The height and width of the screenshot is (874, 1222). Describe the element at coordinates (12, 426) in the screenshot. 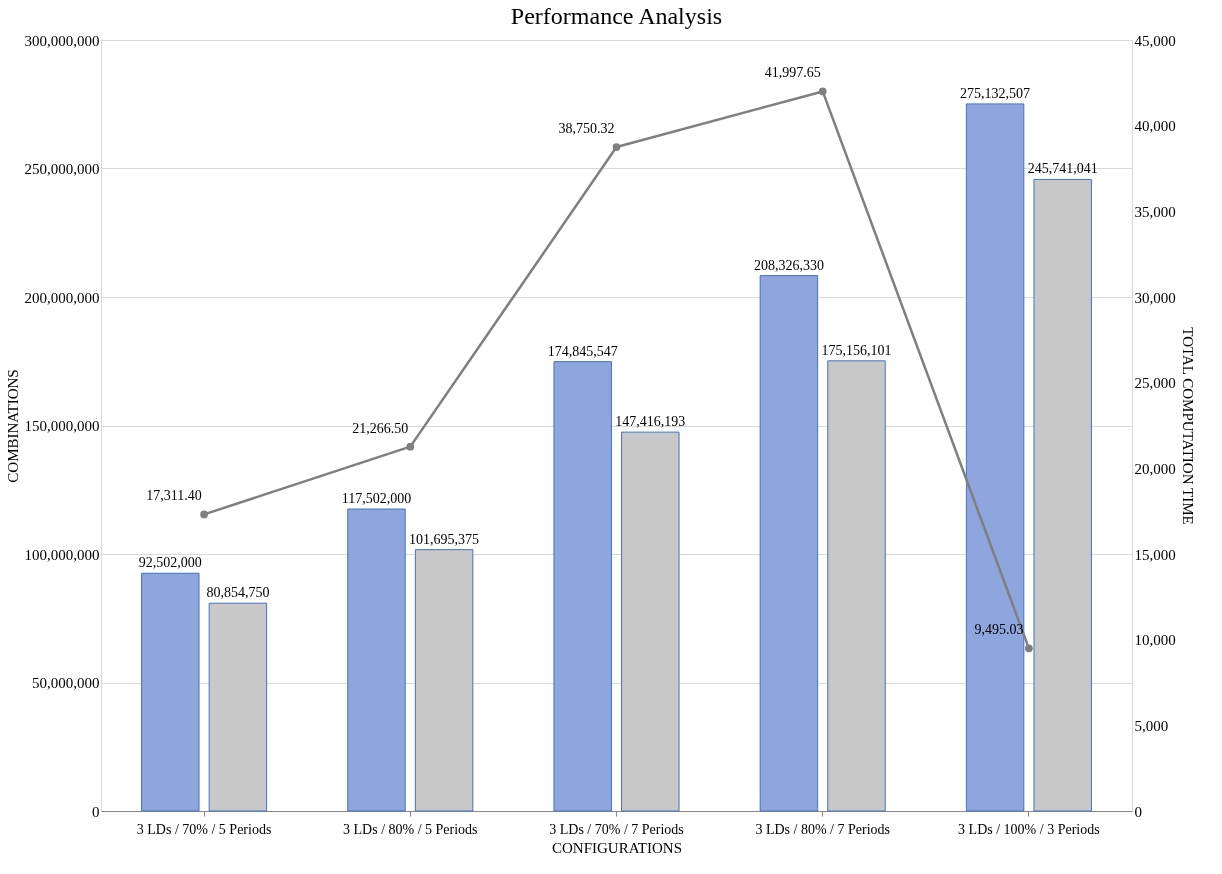

I see `y-axis-title: COMBINATIONS` at that location.